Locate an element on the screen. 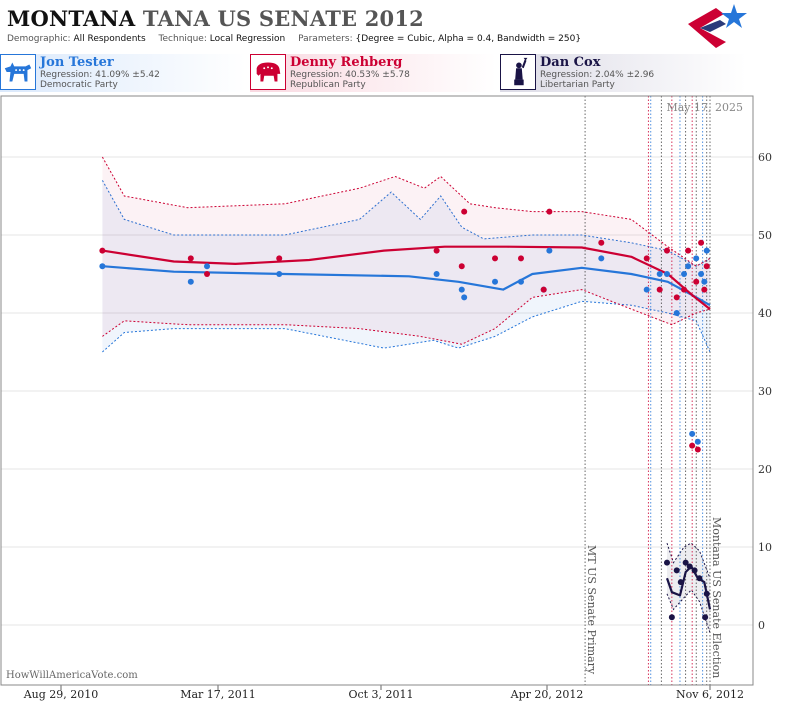  statue-of-liberty-icon is located at coordinates (518, 72).